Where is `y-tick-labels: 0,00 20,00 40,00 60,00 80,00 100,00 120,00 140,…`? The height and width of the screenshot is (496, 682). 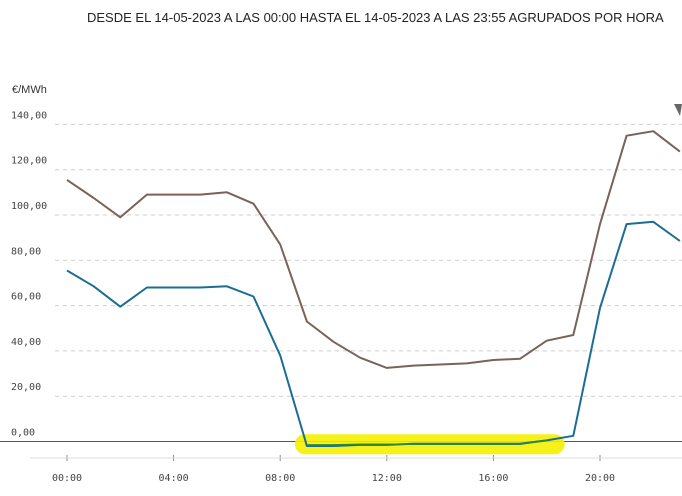
y-tick-labels: 0,00 20,00 40,00 60,00 80,00 100,00 120,00 140,… is located at coordinates (29, 274).